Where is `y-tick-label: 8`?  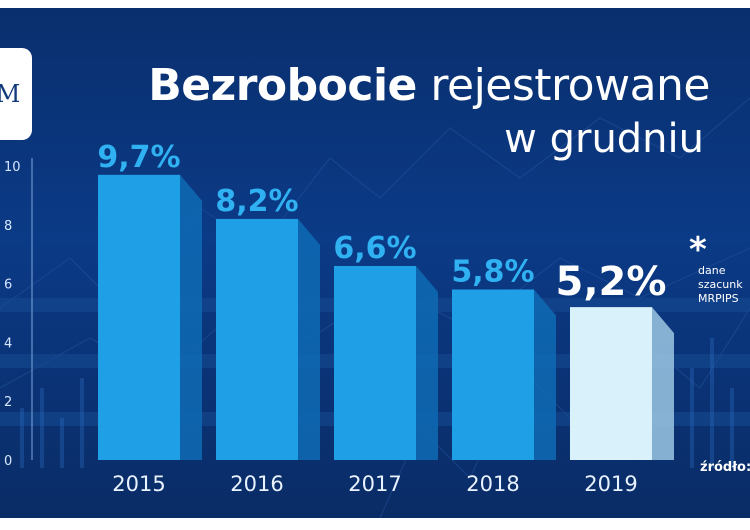
y-tick-label: 8 is located at coordinates (8, 226).